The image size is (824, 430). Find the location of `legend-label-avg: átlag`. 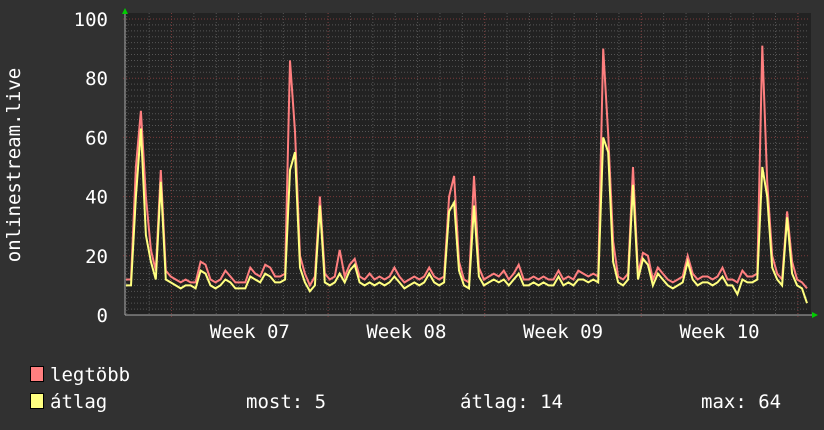

legend-label-avg: átlag is located at coordinates (79, 402).